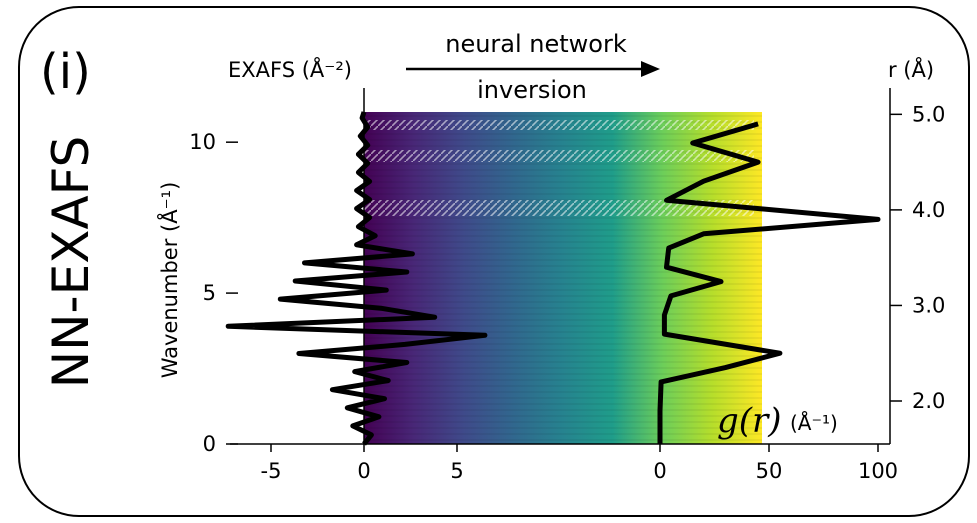 This screenshot has width=977, height=523. What do you see at coordinates (928, 305) in the screenshot?
I see `r-tick-label: 3.0` at bounding box center [928, 305].